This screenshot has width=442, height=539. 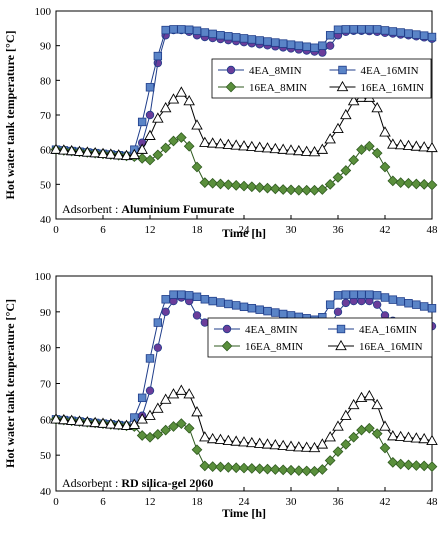 I want to click on annotation-name: RD silica-gel 2060, so click(x=167, y=483).